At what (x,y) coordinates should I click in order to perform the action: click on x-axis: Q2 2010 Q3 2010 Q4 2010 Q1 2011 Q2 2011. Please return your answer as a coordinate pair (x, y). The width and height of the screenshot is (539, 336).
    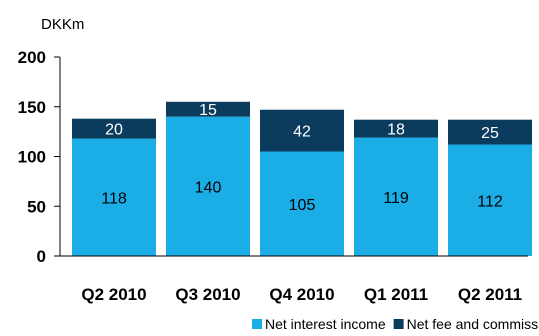
    Looking at the image, I should click on (294, 279).